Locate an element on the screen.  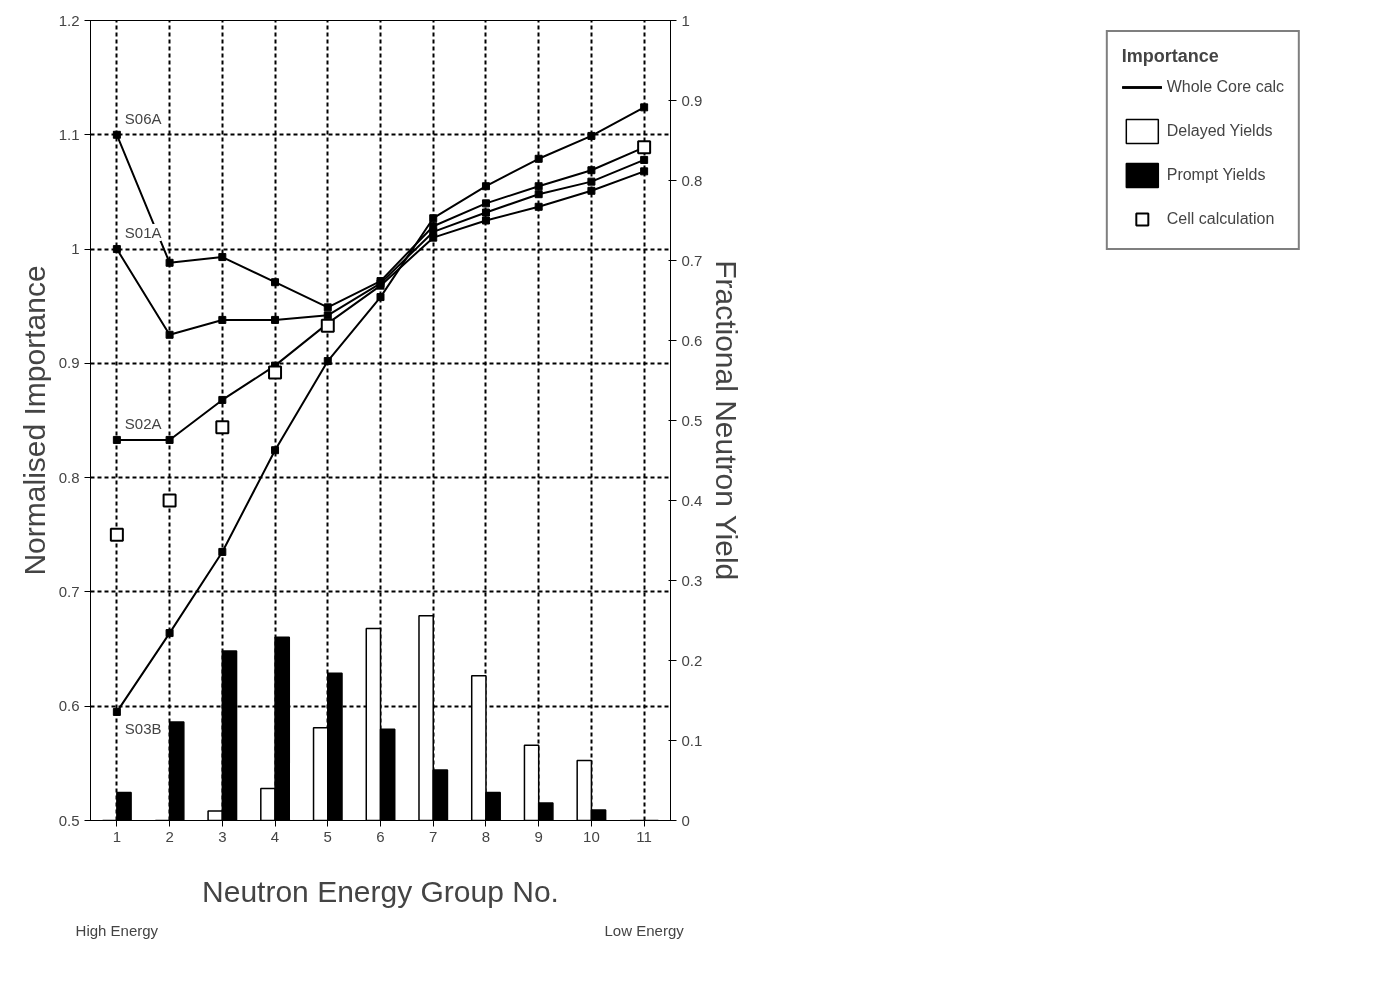
y2-tick-label: 1 is located at coordinates (685, 20).